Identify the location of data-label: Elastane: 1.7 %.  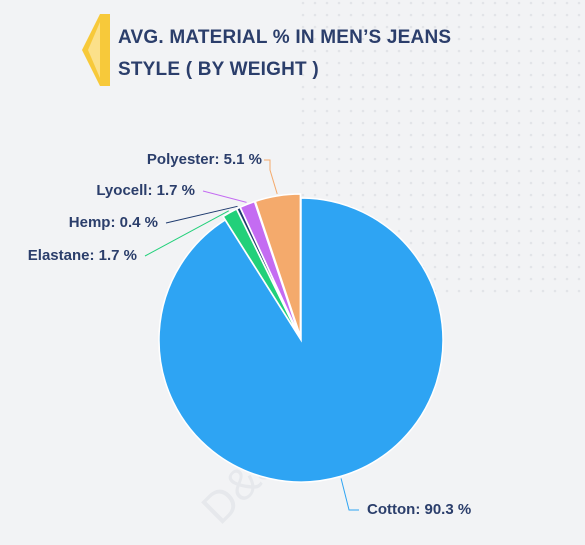
(82, 255).